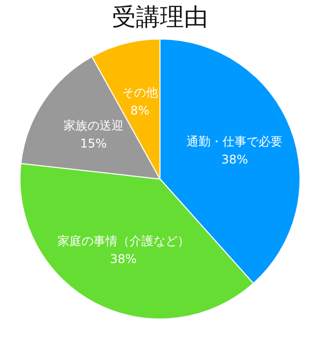  What do you see at coordinates (140, 93) in the screenshot?
I see `slice-label: その他` at bounding box center [140, 93].